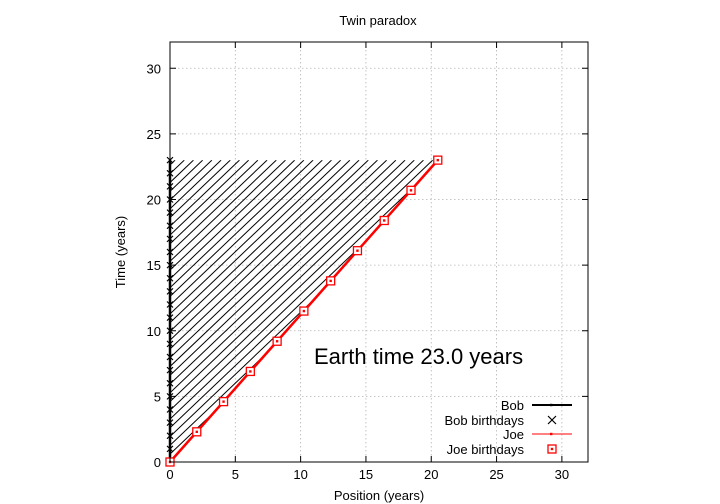 The height and width of the screenshot is (504, 720). Describe the element at coordinates (154, 331) in the screenshot. I see `y-tick-label: 10` at that location.